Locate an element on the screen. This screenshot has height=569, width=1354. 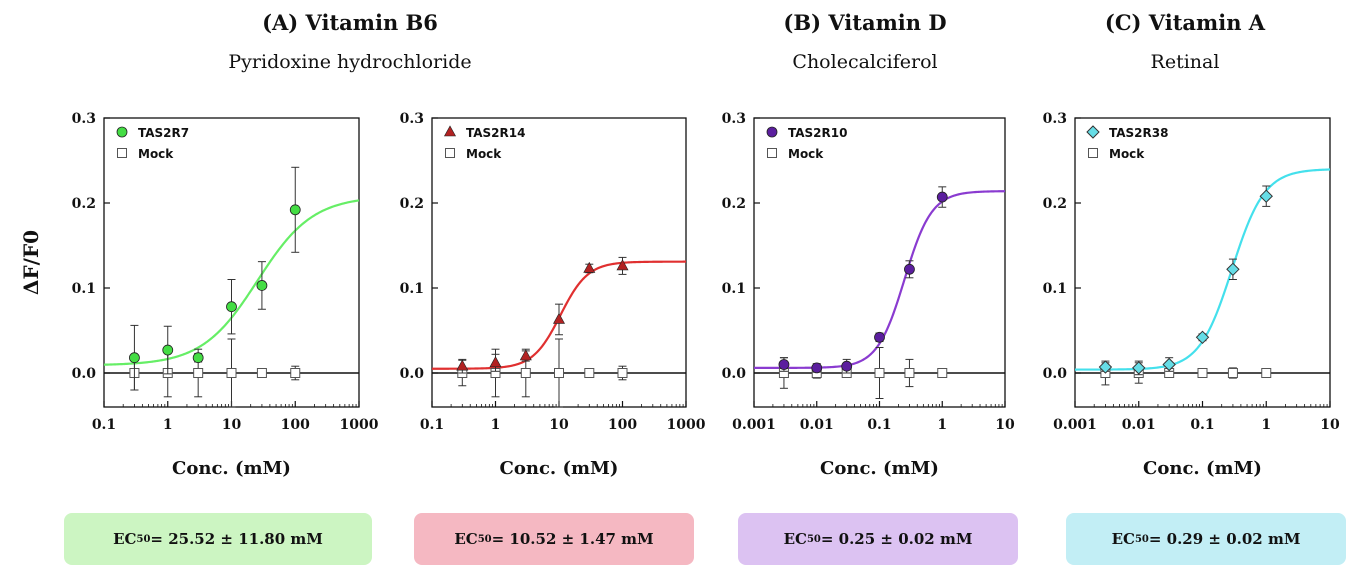
ec50-box-tas2r10: EC 50 = 0.25 ± 0.02 mM is located at coordinates (878, 539).